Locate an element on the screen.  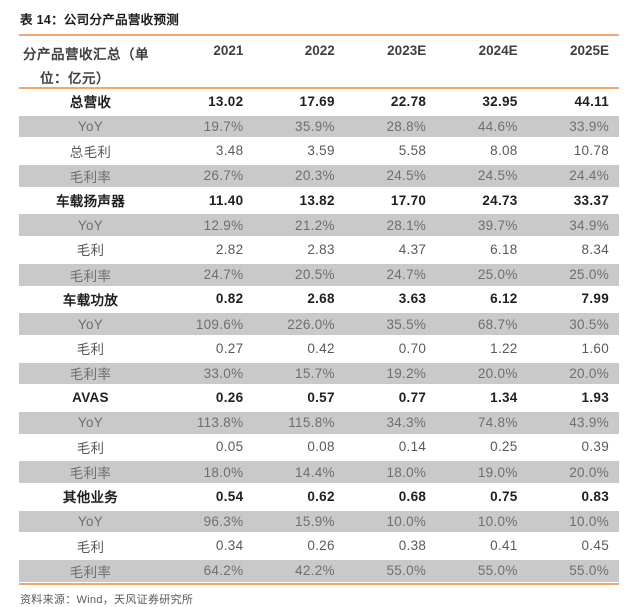
cell-value: 0.75 is located at coordinates (504, 496).